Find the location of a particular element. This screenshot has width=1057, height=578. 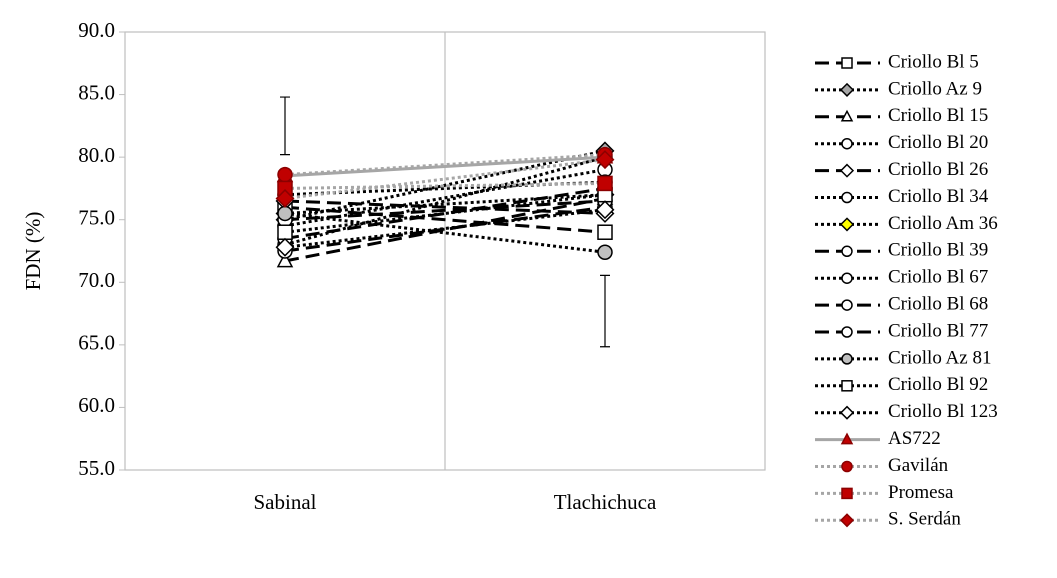

legend-label: Criollo Am 36 is located at coordinates (943, 223).